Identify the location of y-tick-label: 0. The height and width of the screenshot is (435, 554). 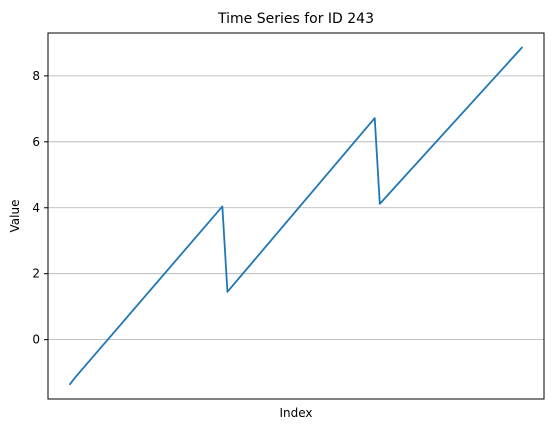
(36, 340).